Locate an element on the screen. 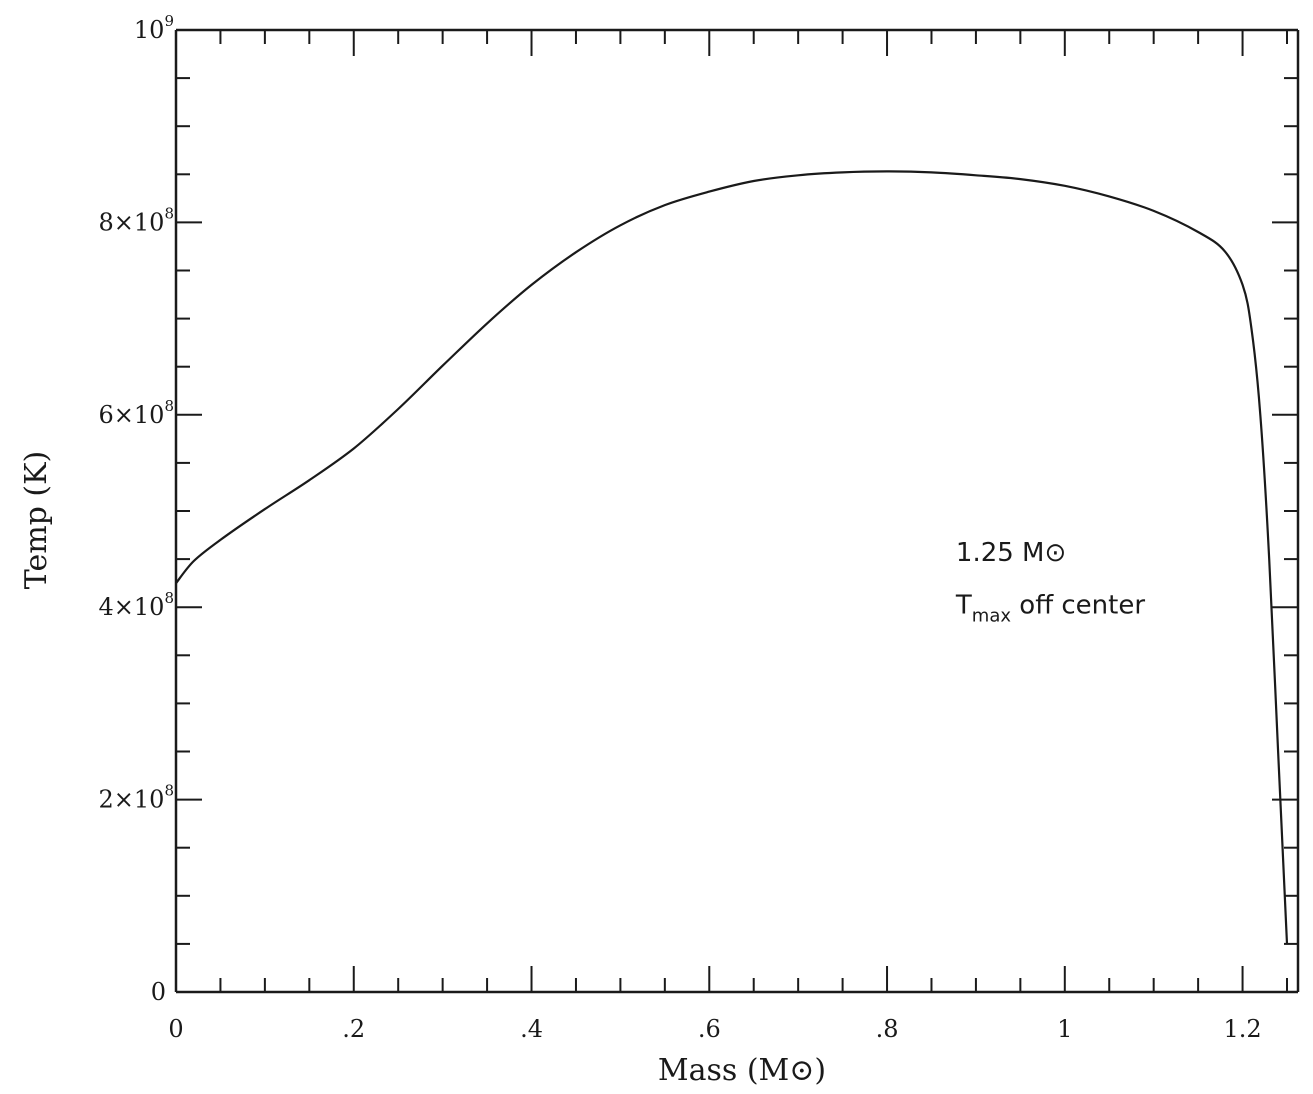  annotation-suffix: off center is located at coordinates (1078, 606).